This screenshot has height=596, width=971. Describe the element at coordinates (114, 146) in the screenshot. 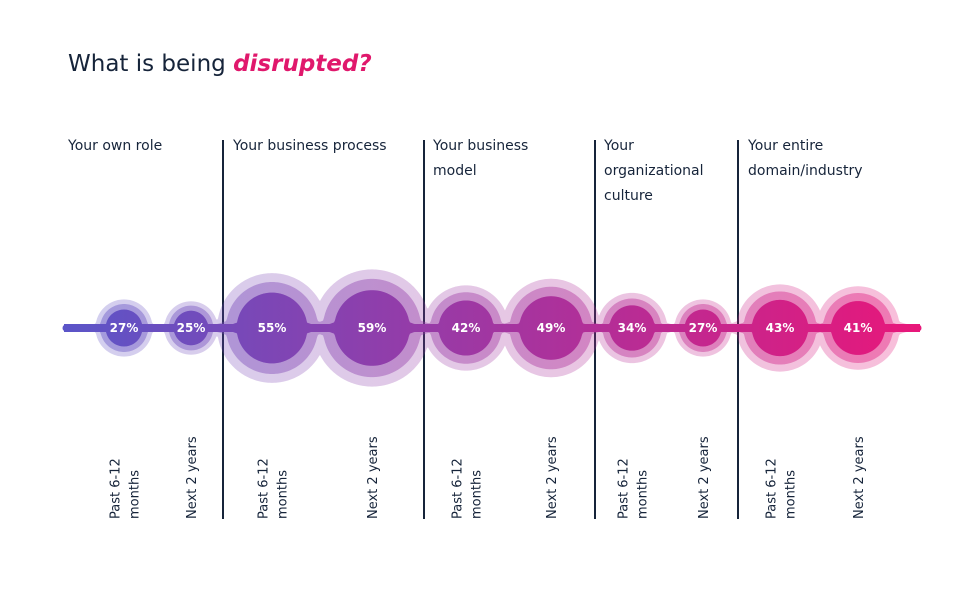

I see `group-label: Your own role` at that location.